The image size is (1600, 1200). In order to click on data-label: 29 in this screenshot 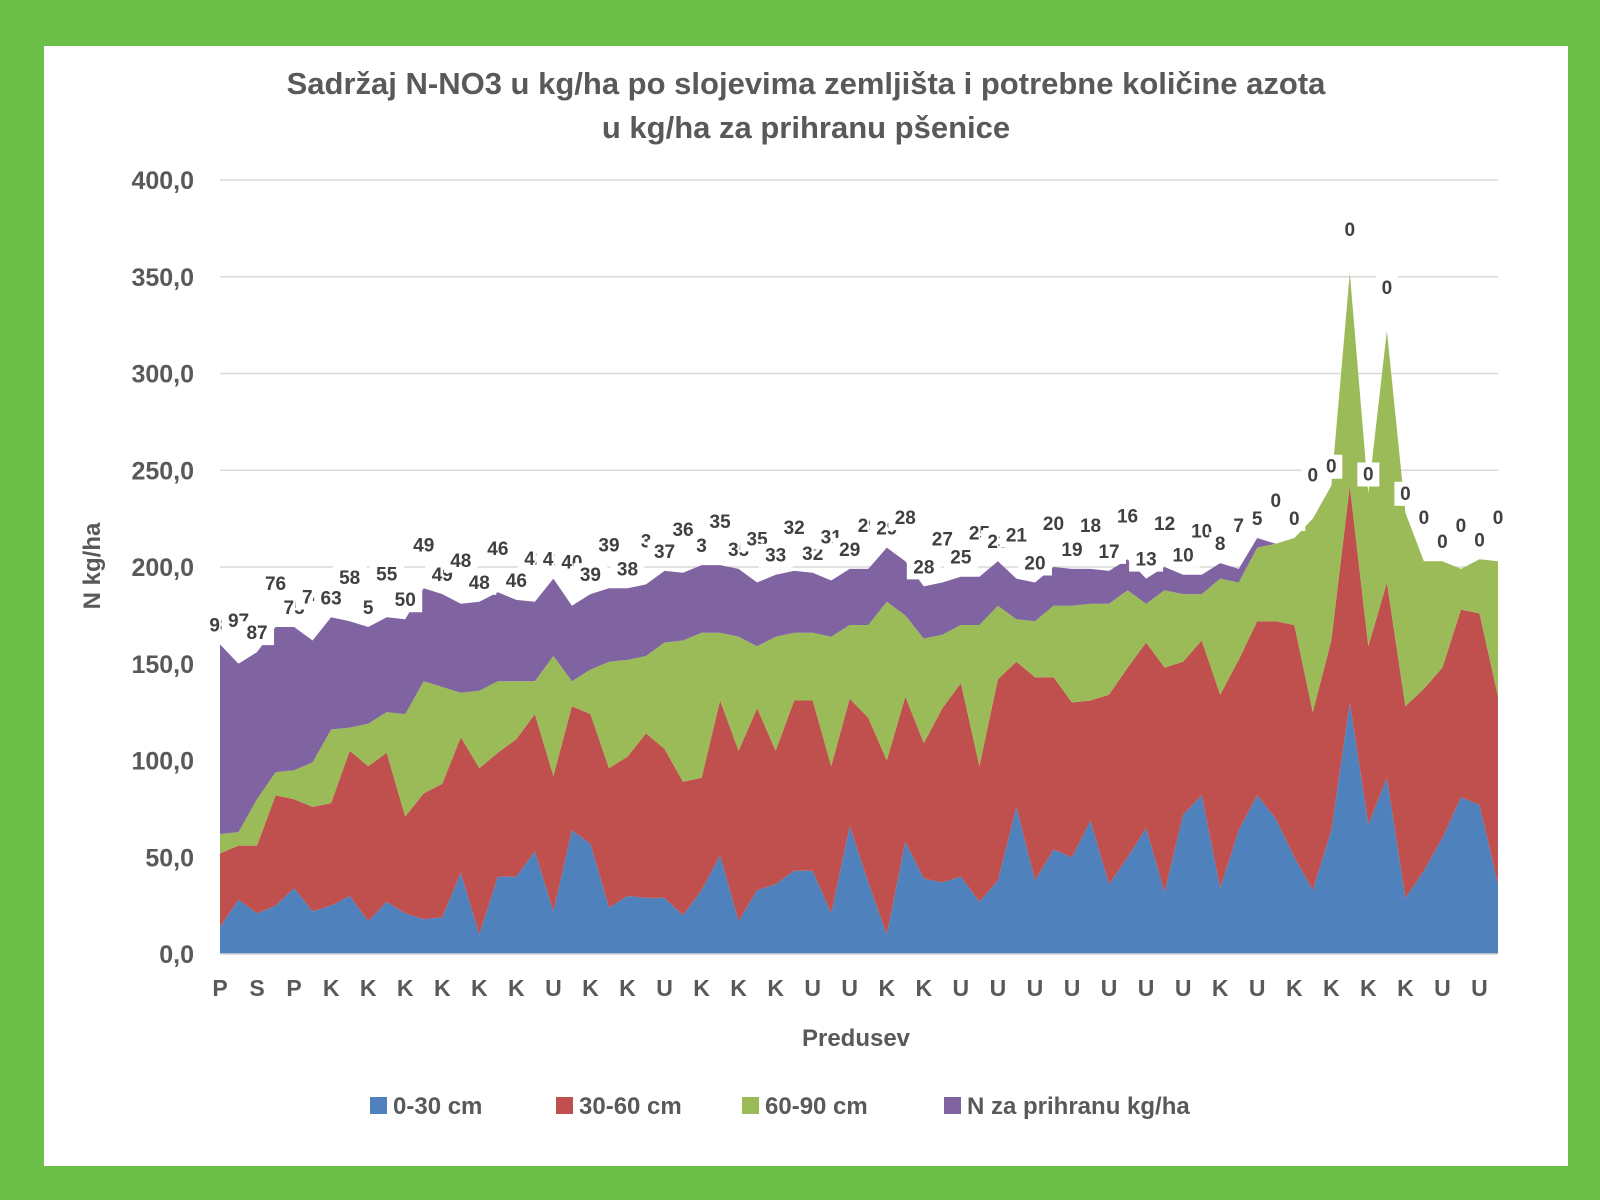, I will do `click(849, 550)`.